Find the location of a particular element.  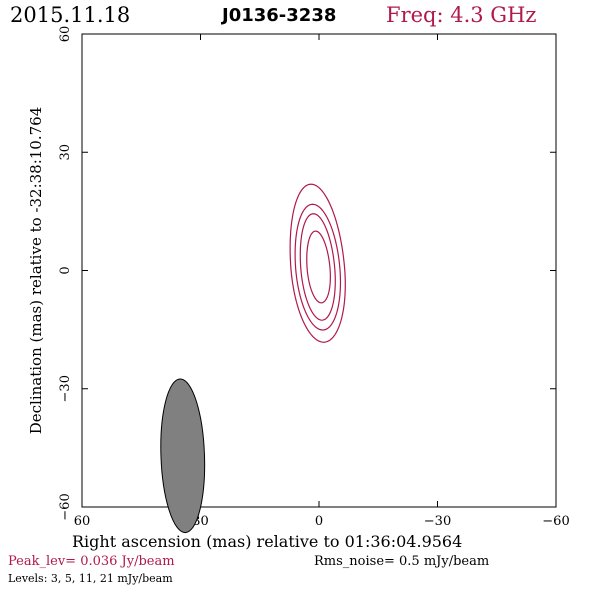

peak-level: Peak_lev= 0.036 Jy/beam is located at coordinates (91, 561).